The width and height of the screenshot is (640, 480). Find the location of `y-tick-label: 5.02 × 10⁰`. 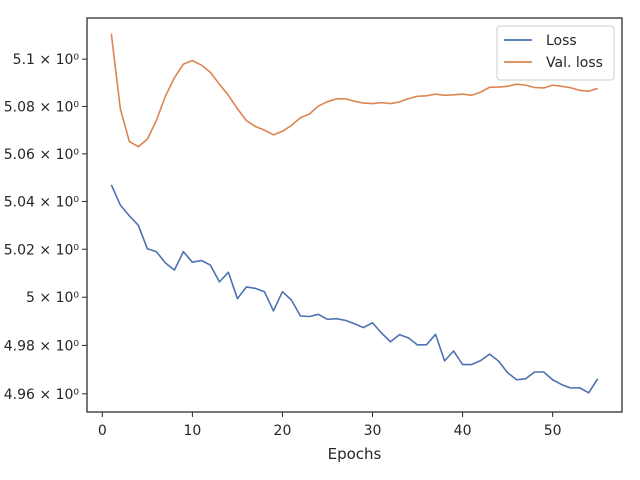

y-tick-label: 5.02 × 10⁰ is located at coordinates (42, 250).